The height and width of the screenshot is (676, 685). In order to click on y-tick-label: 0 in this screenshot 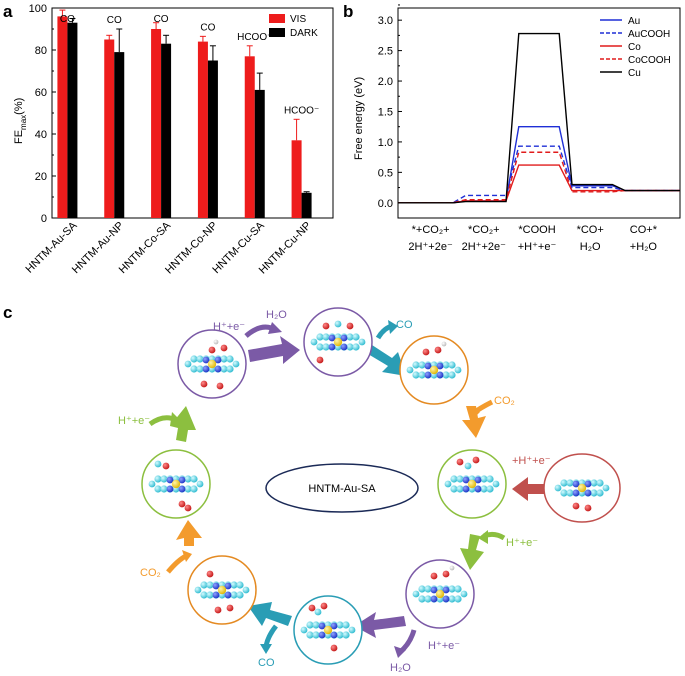, I will do `click(44, 219)`.